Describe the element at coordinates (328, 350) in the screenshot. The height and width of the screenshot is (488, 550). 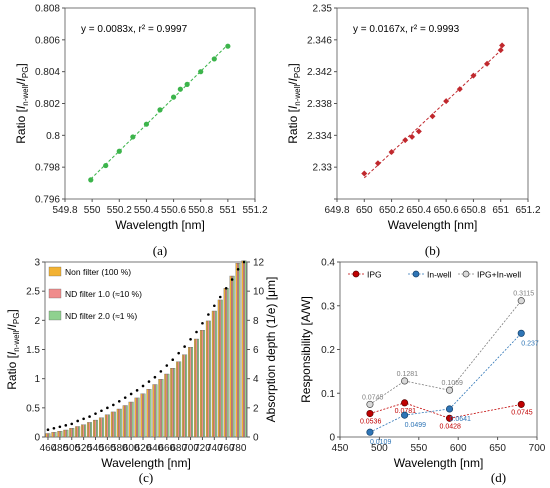
I see `y-tick-label: 0.2` at that location.